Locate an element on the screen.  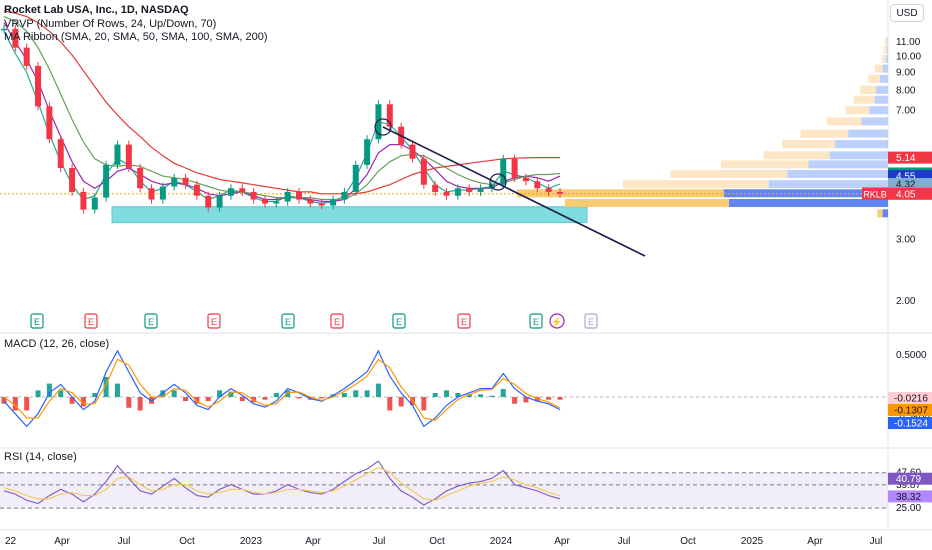
time-tick-label: 22 is located at coordinates (11, 541).